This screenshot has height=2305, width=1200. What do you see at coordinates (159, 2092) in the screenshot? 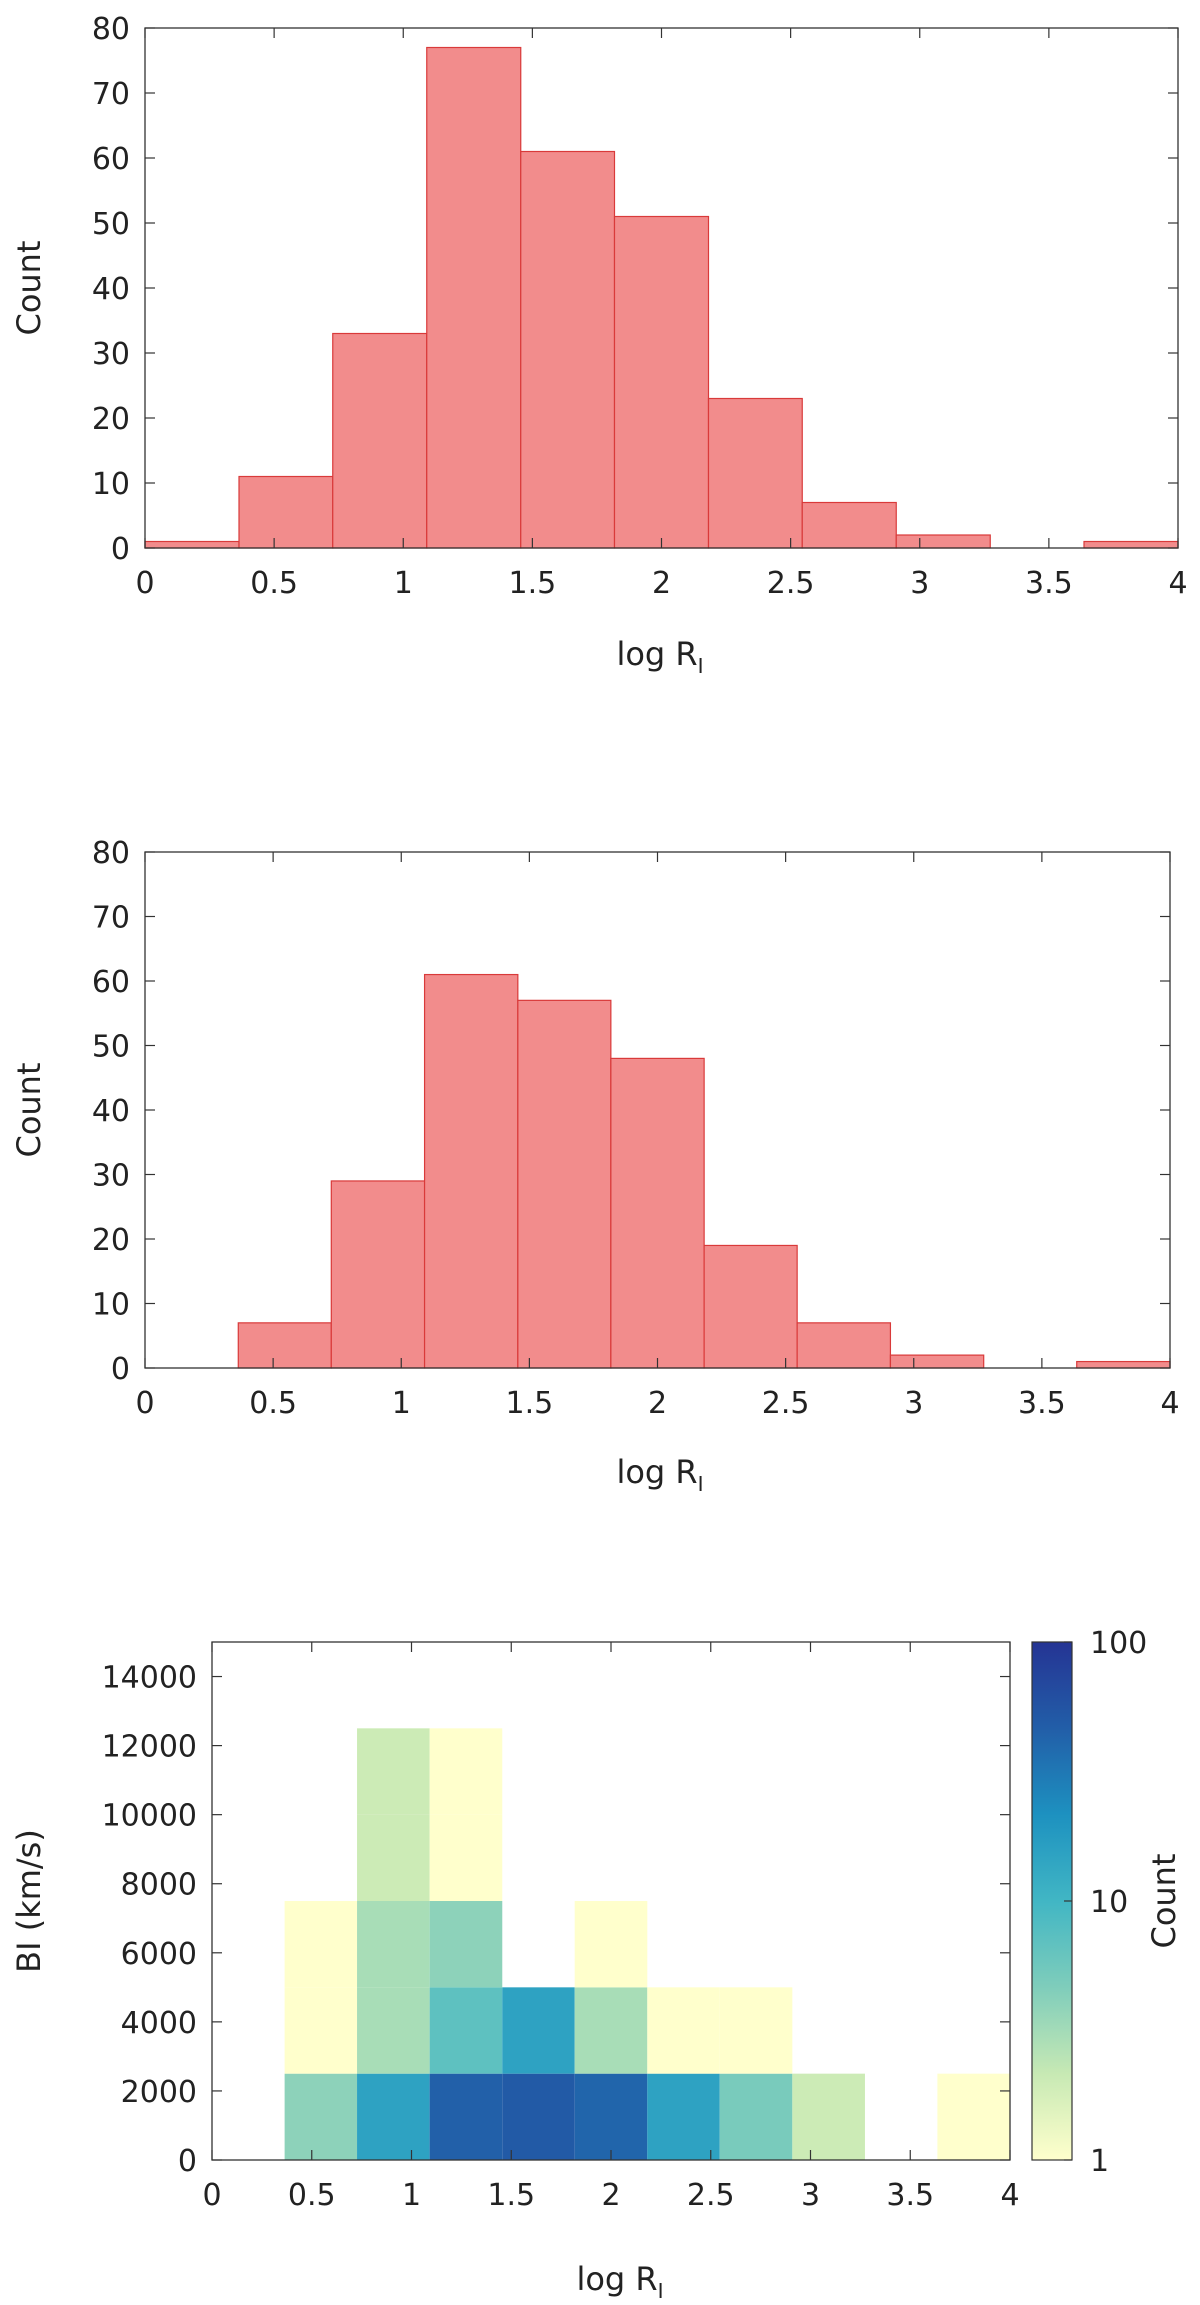
I see `y-tick-label: 2000` at bounding box center [159, 2092].